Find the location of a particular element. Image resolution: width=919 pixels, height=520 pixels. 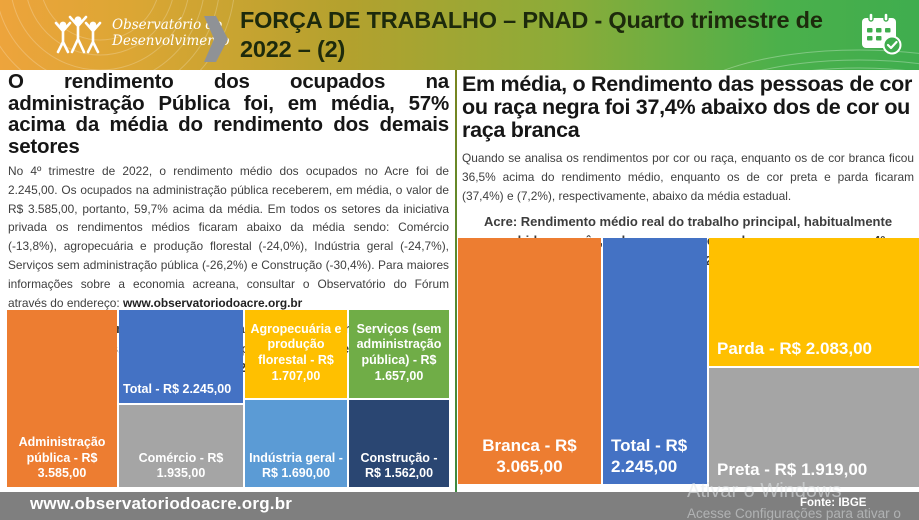

logo: Observatório do Desenvolvimento is located at coordinates (140, 34).